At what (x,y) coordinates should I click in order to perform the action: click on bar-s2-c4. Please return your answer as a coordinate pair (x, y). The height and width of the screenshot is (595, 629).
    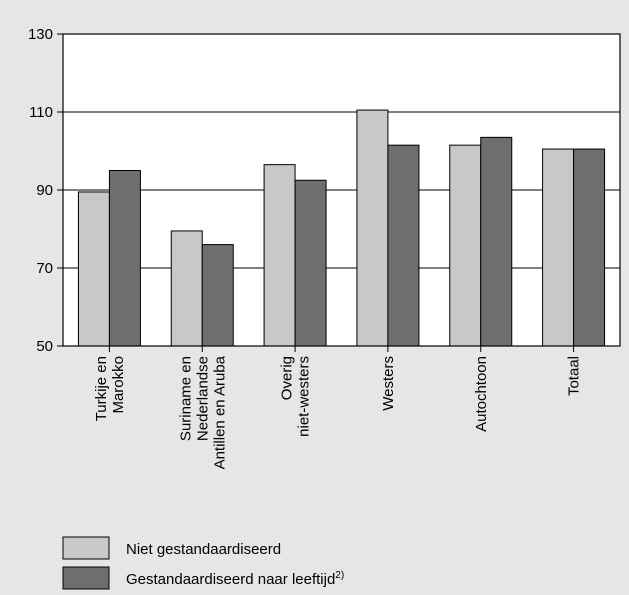
    Looking at the image, I should click on (403, 245).